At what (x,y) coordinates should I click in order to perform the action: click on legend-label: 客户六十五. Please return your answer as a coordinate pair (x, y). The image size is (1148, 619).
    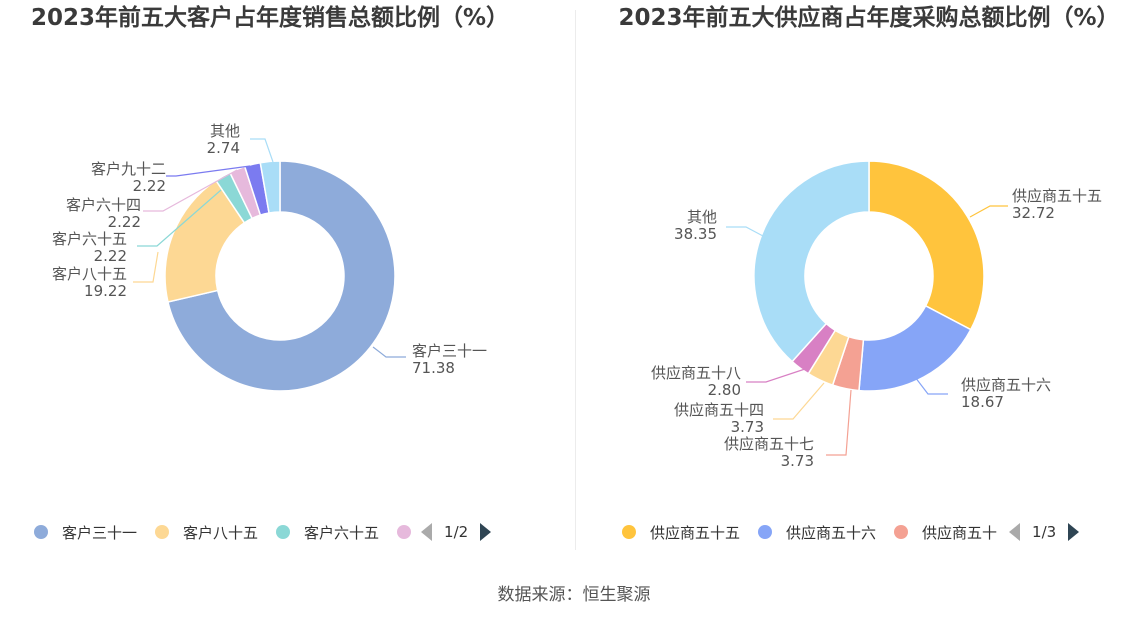
    Looking at the image, I should click on (342, 532).